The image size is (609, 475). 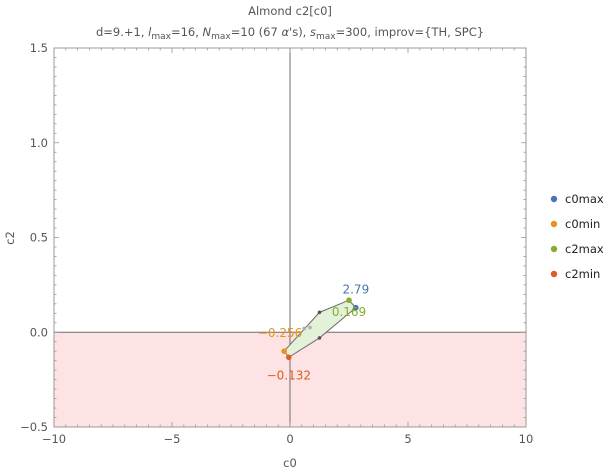 What do you see at coordinates (289, 439) in the screenshot?
I see `x-tick-label: 0` at bounding box center [289, 439].